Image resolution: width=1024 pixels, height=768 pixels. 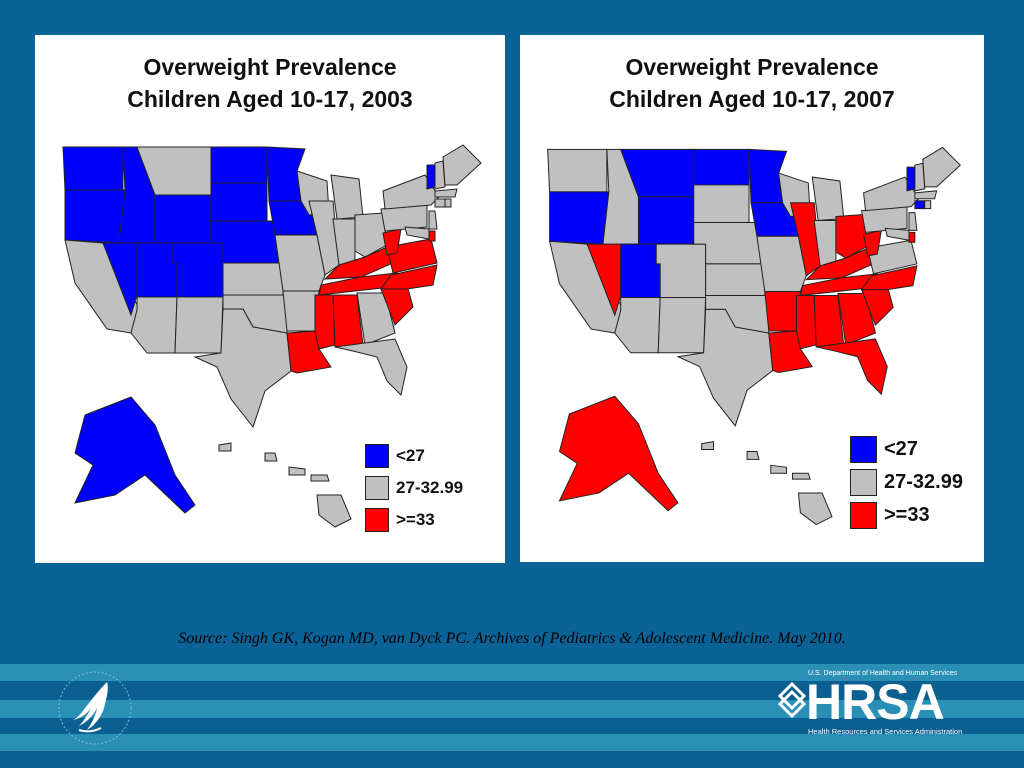 I want to click on hrsa-wordmark: HRSA, so click(x=875, y=702).